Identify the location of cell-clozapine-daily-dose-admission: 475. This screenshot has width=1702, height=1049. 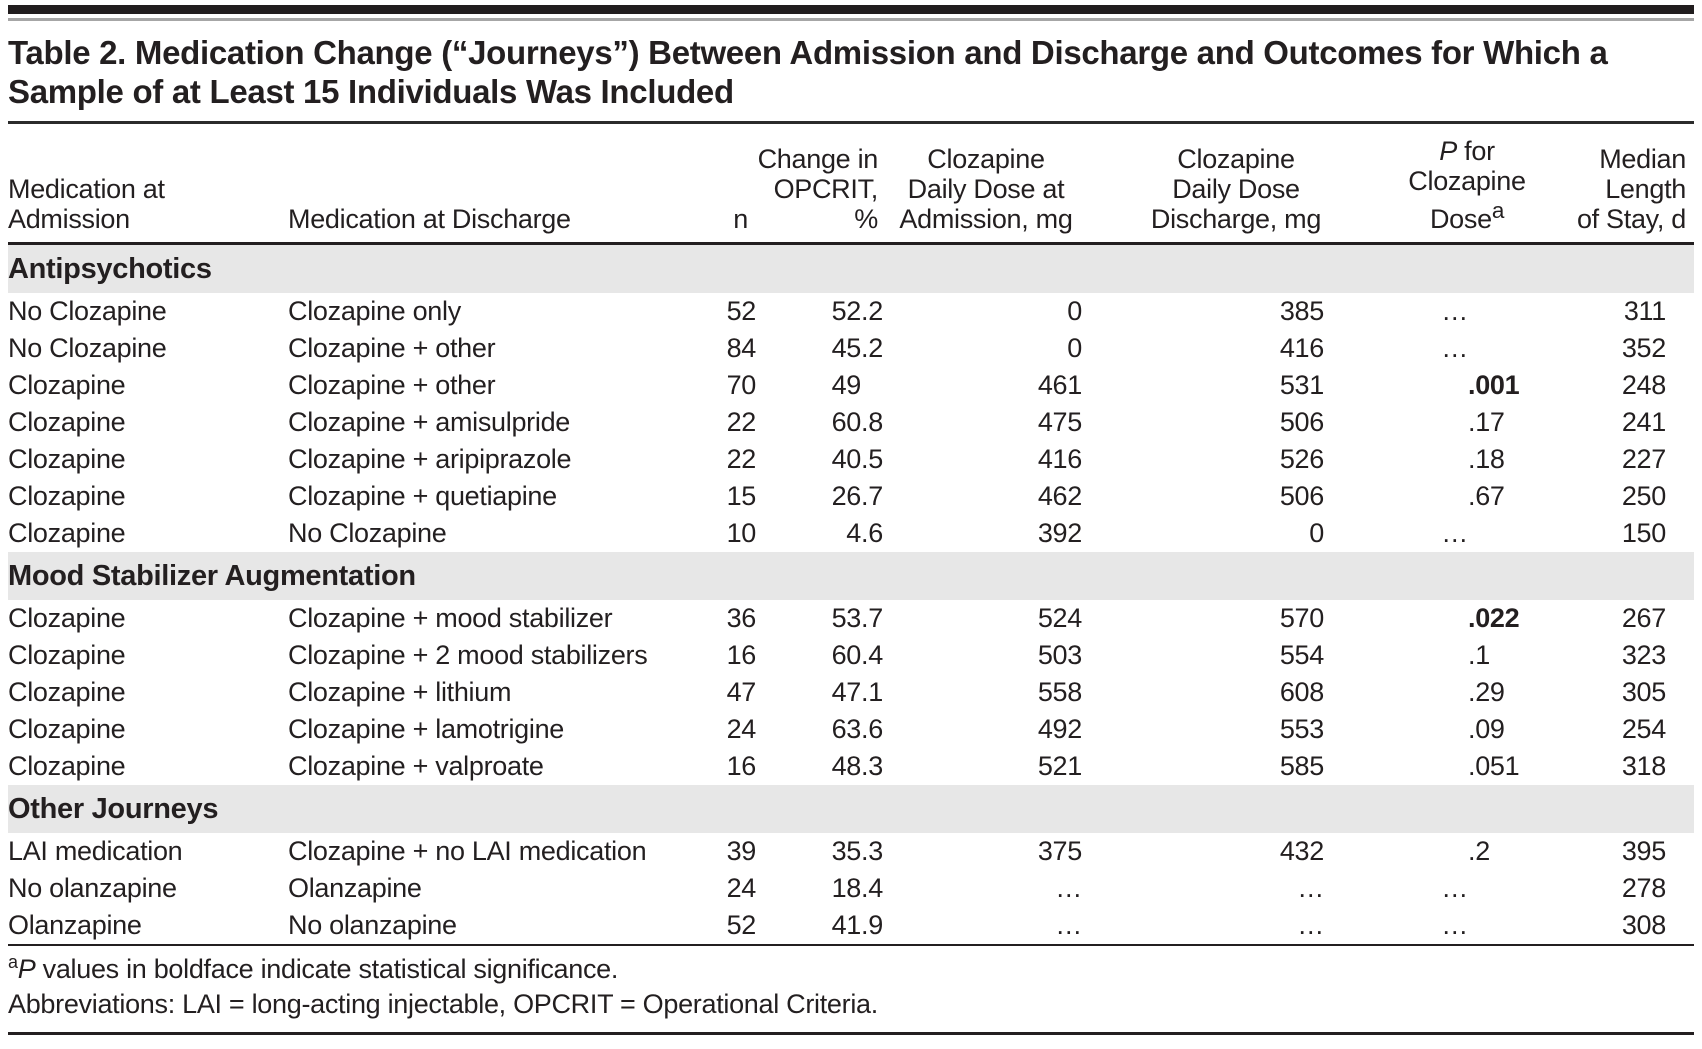
(1059, 422).